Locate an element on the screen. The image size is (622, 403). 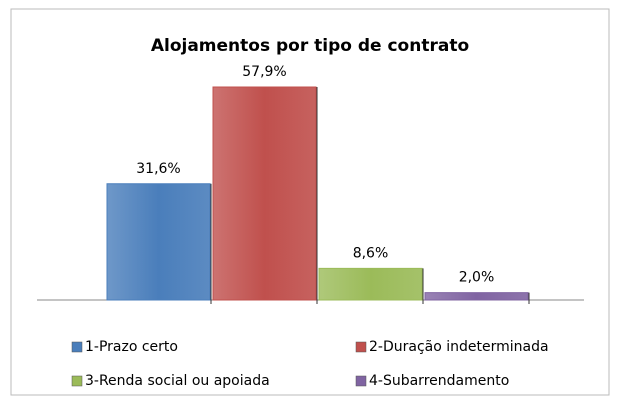
data-label: 8,6% is located at coordinates (371, 253).